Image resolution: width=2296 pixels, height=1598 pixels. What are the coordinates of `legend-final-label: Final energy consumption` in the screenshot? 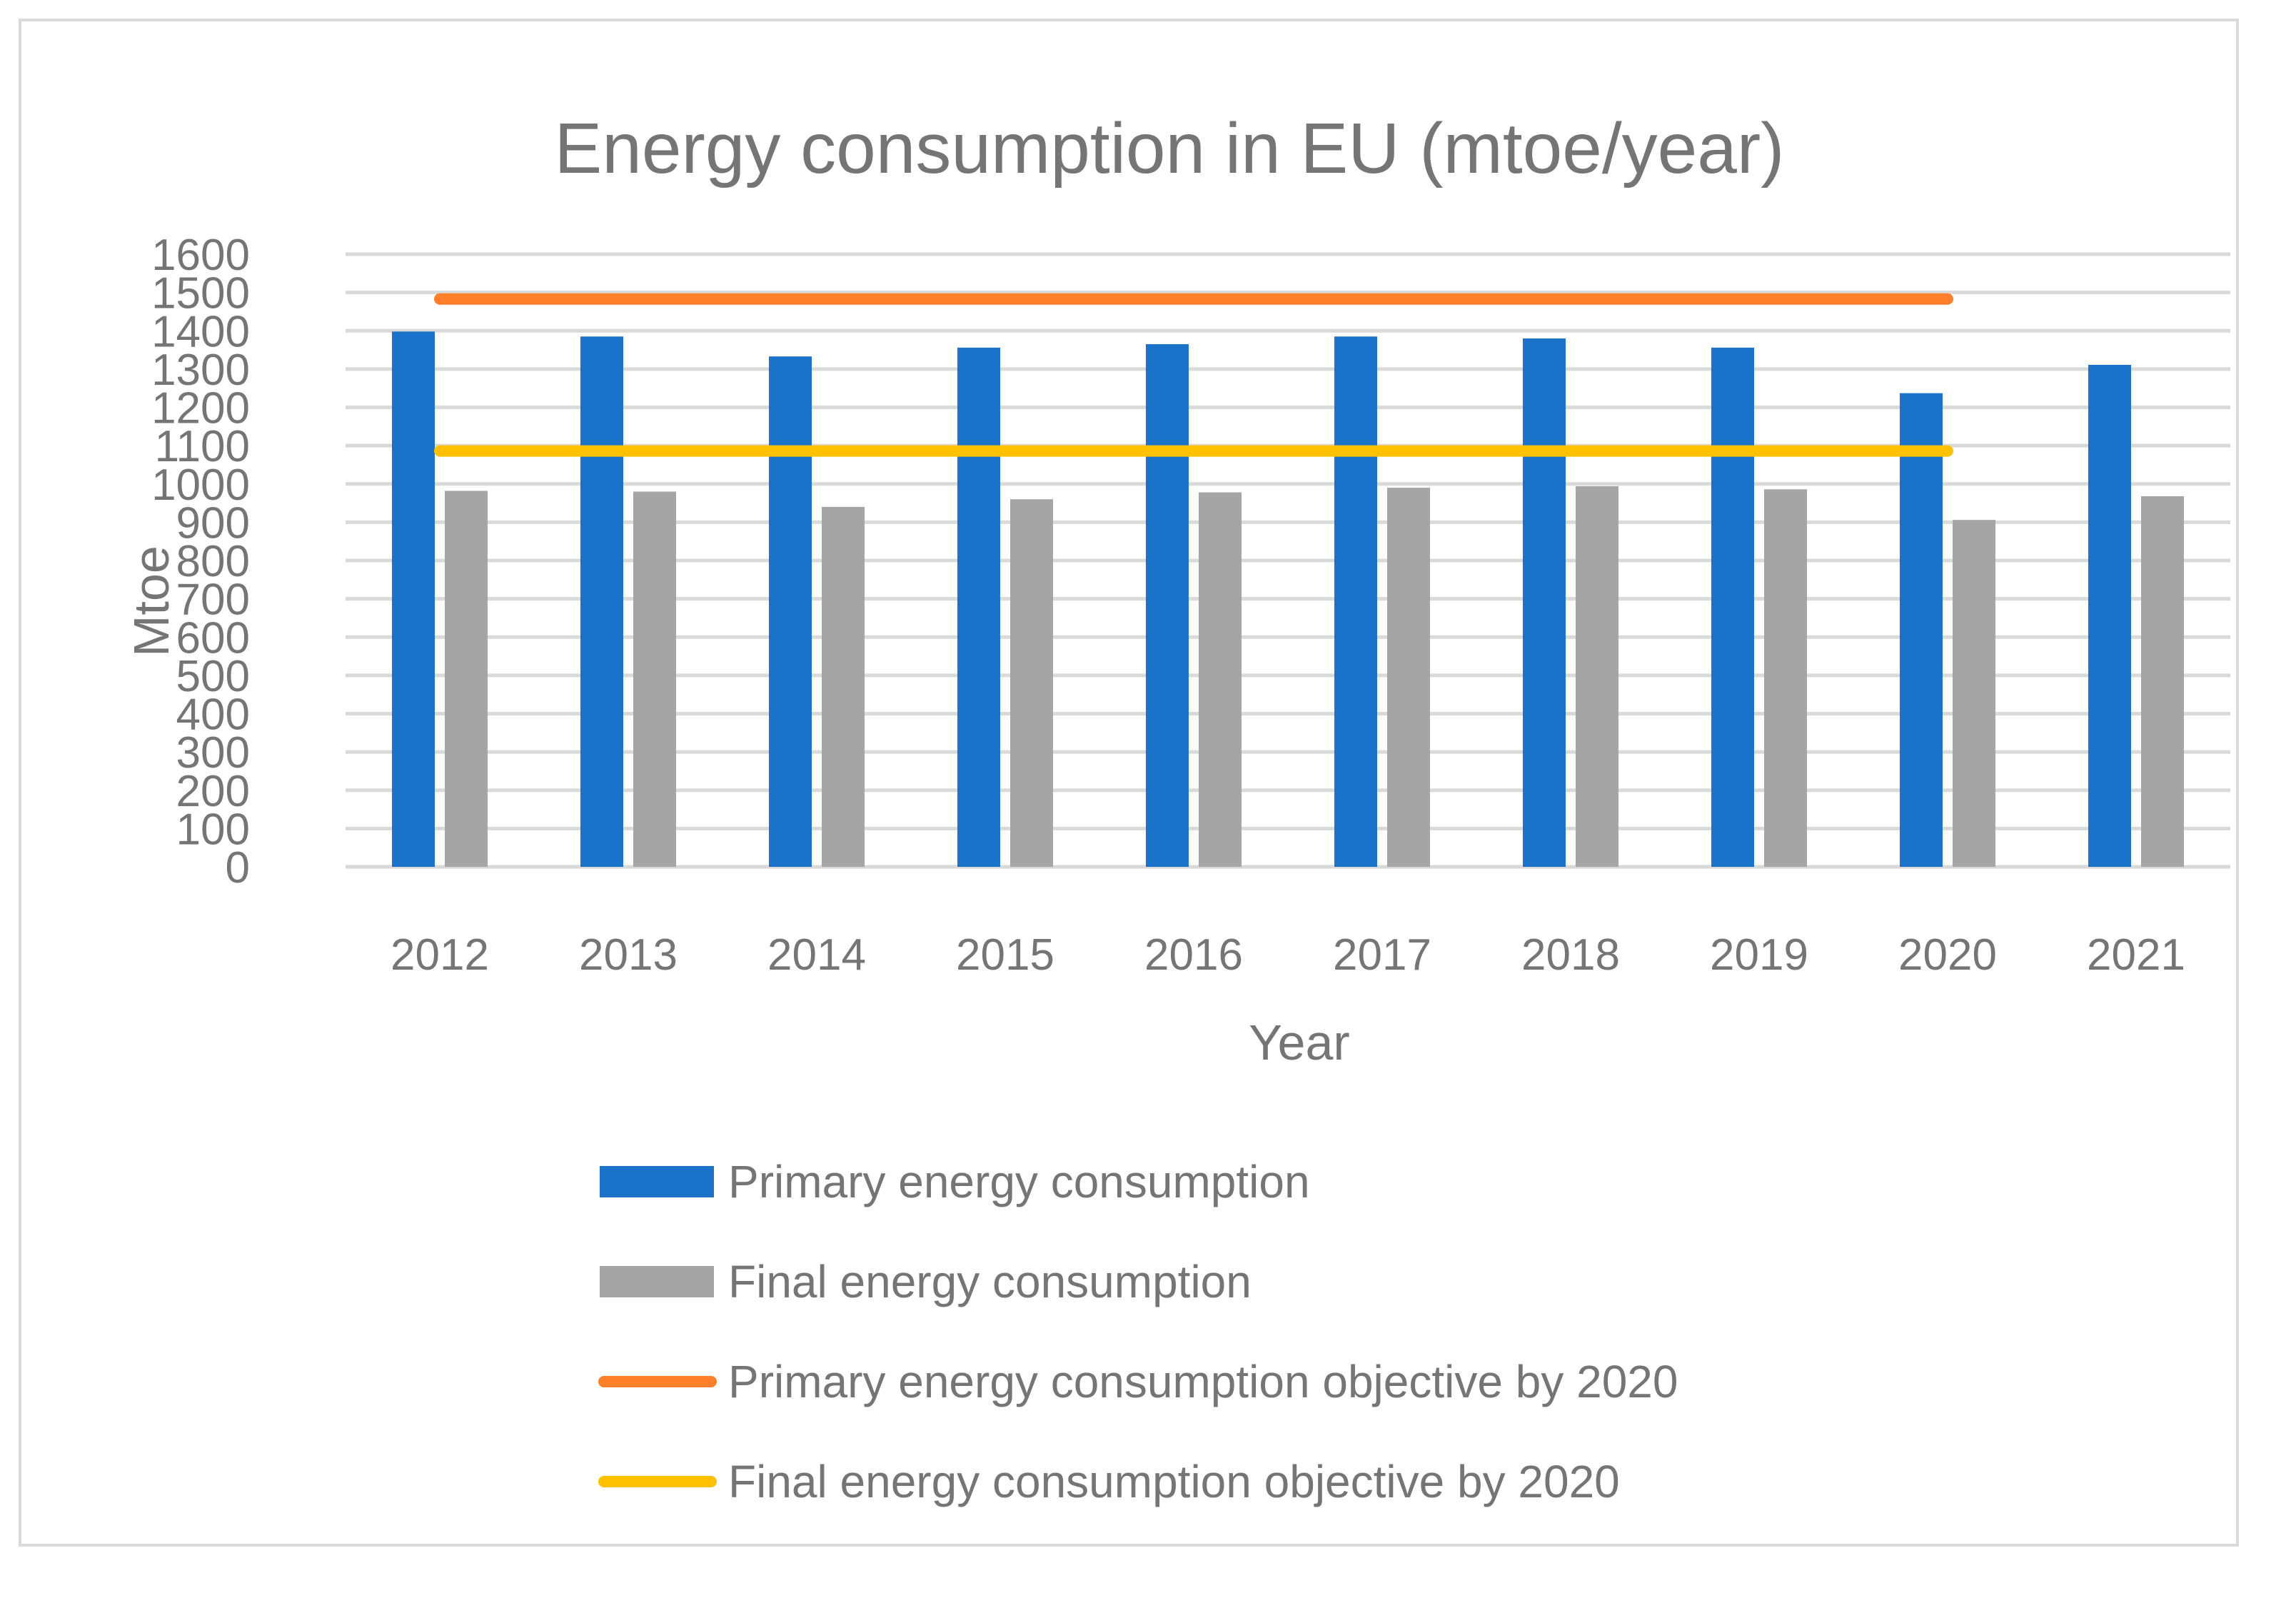 It's located at (990, 1281).